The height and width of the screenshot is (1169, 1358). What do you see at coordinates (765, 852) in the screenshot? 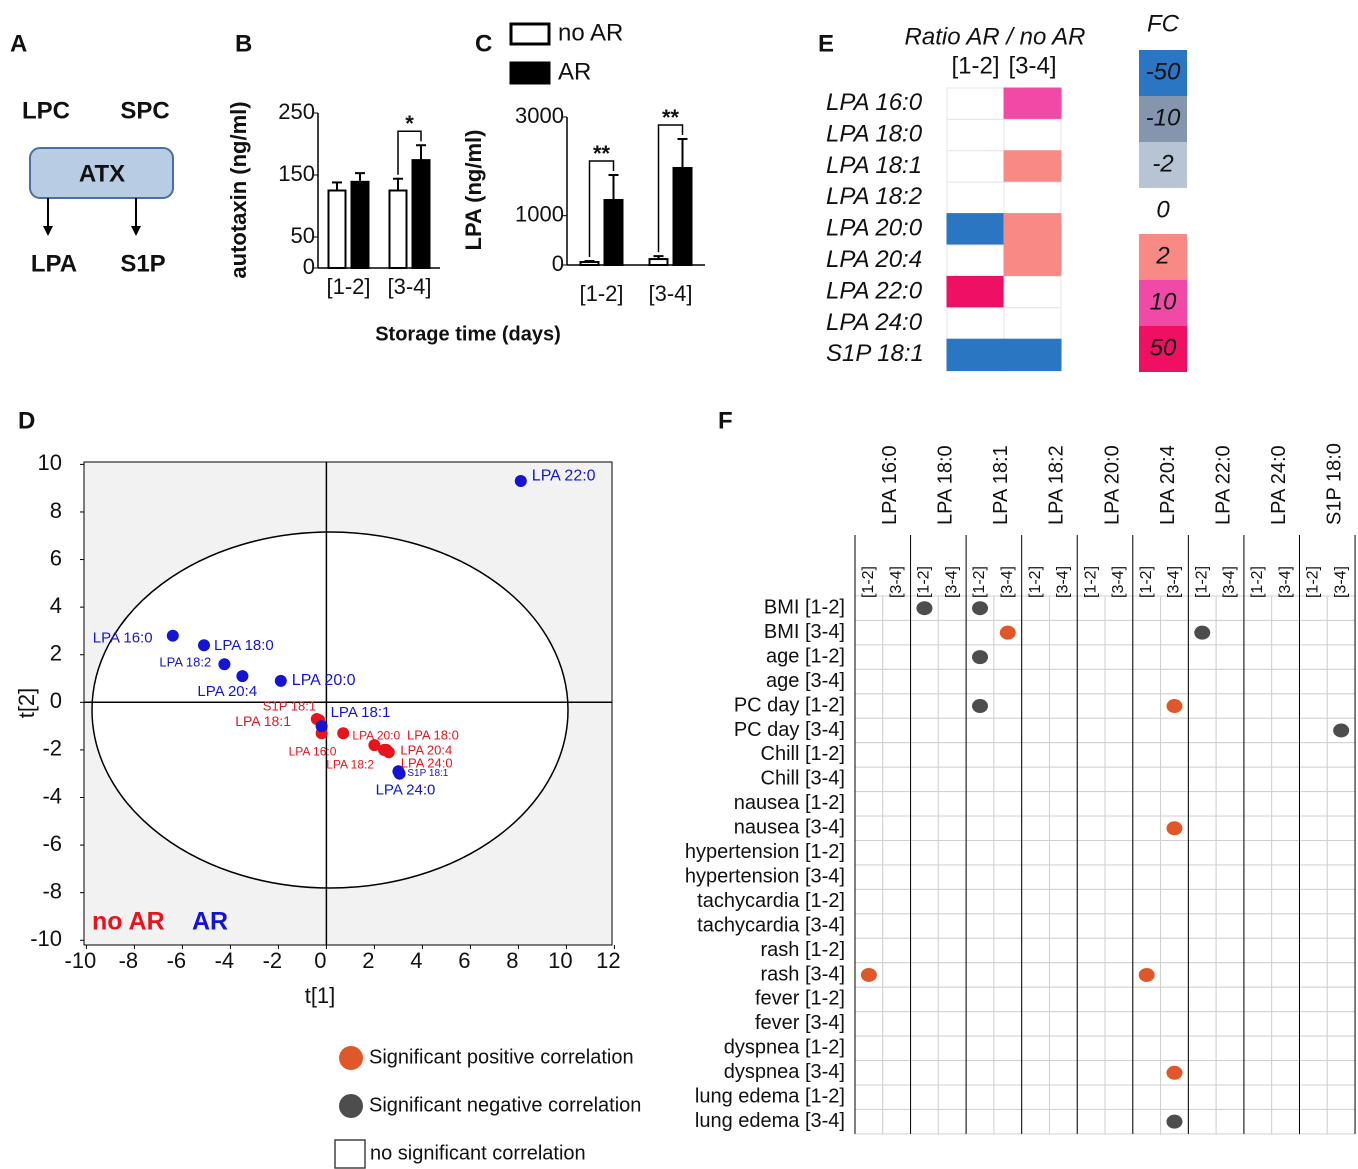
I see `row-label: hypertension [1-2]` at bounding box center [765, 852].